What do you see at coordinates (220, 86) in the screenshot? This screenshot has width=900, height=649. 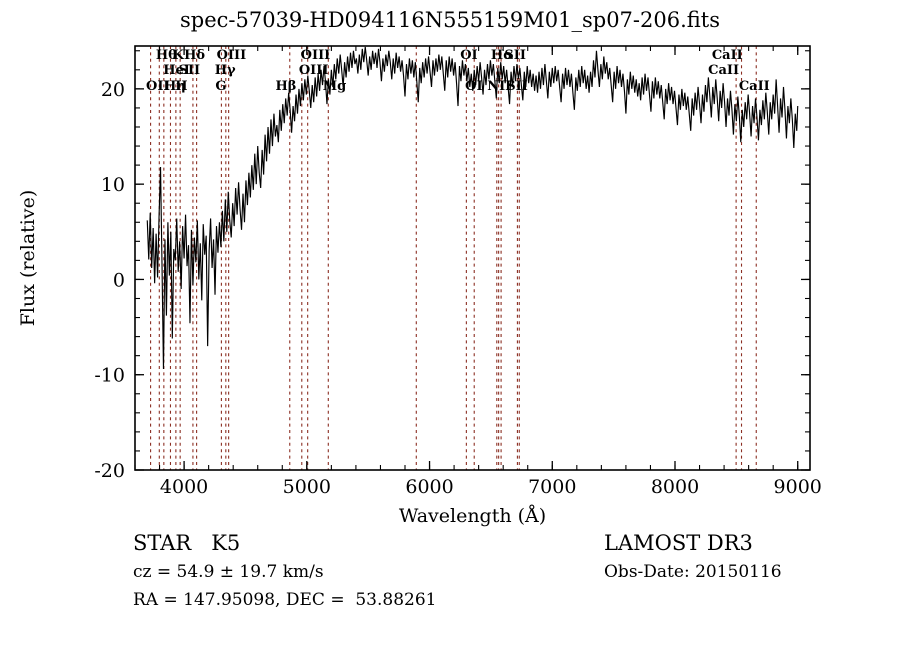 I see `spectral-line-label: G` at bounding box center [220, 86].